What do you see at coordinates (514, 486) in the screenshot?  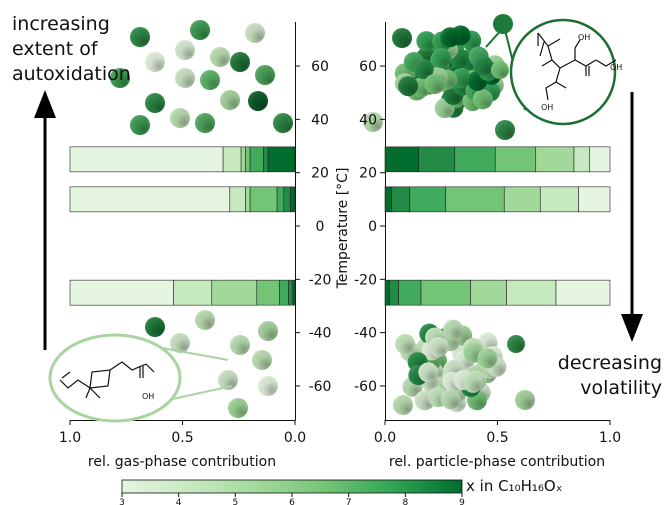 I see `colorbar-label: x in C₁₀H₁₆Oₓ` at bounding box center [514, 486].